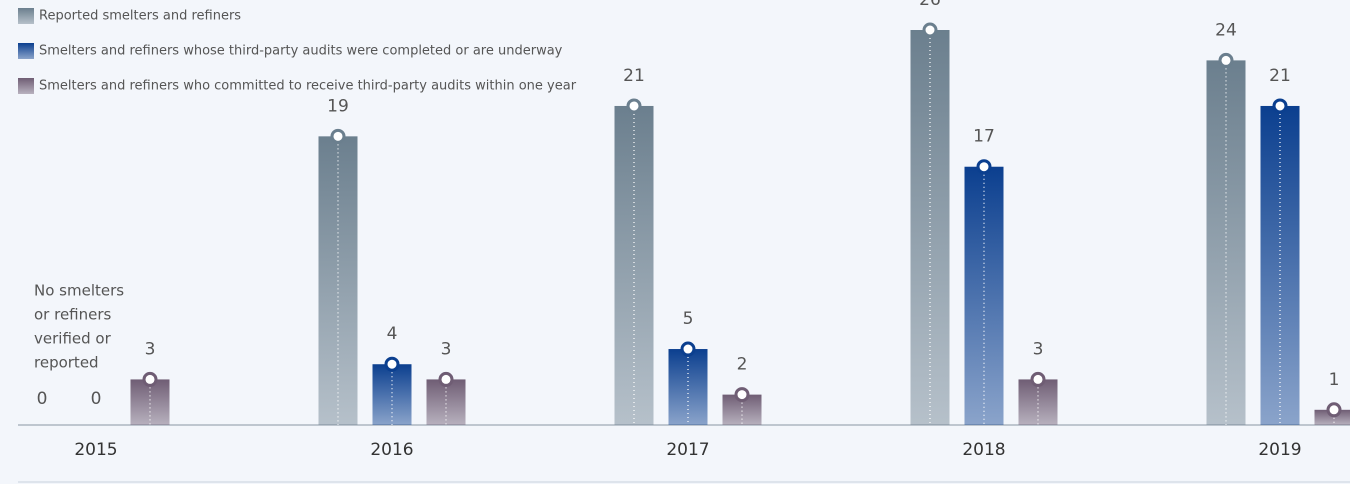  Describe the element at coordinates (1279, 450) in the screenshot. I see `x-tick-label: 2019` at that location.